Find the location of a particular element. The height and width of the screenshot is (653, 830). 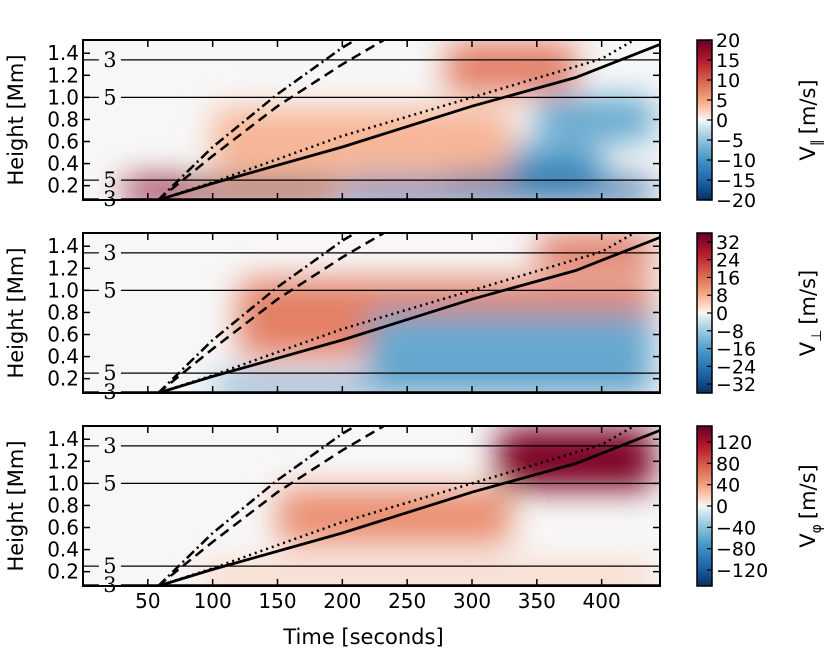

colorbar-tick-label: 16 is located at coordinates (728, 278).